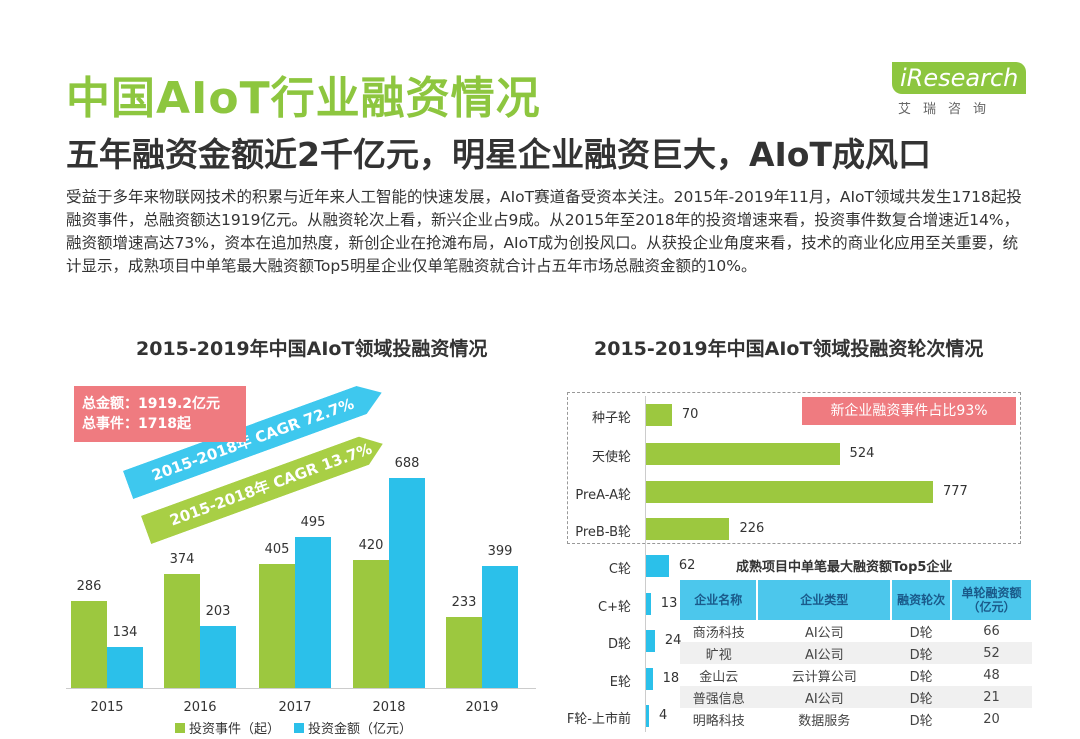 This screenshot has width=1080, height=739. I want to click on round-value: 4, so click(663, 715).